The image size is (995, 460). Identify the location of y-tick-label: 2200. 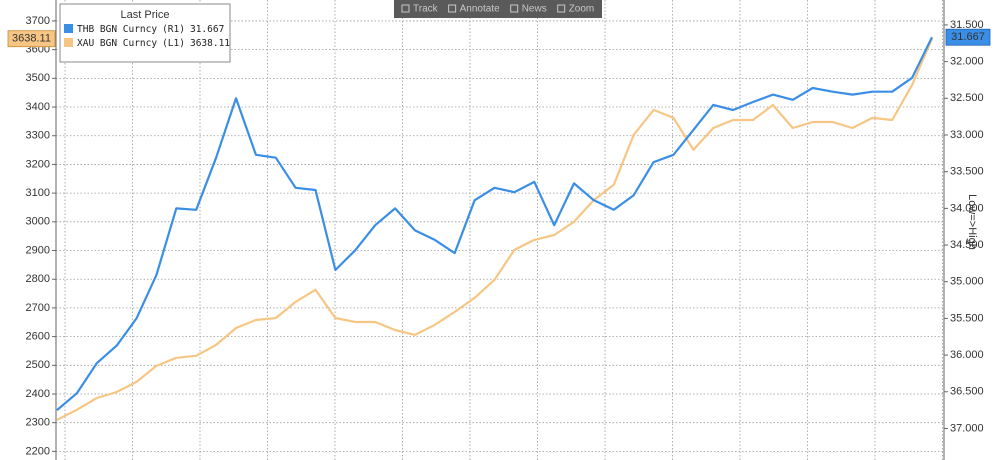
(38, 451).